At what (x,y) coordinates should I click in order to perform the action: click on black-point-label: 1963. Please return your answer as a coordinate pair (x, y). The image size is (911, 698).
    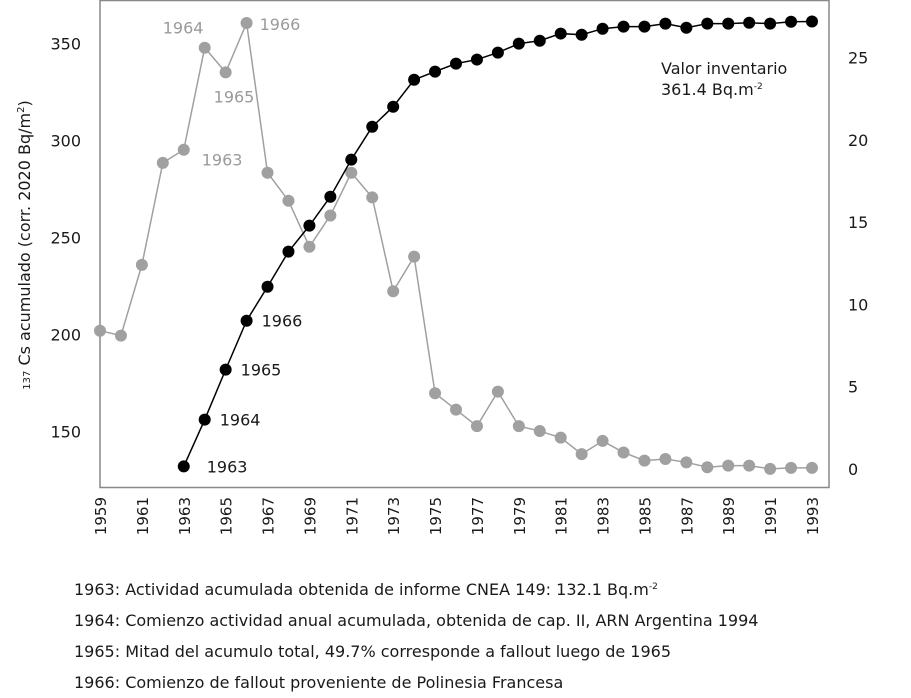
    Looking at the image, I should click on (227, 466).